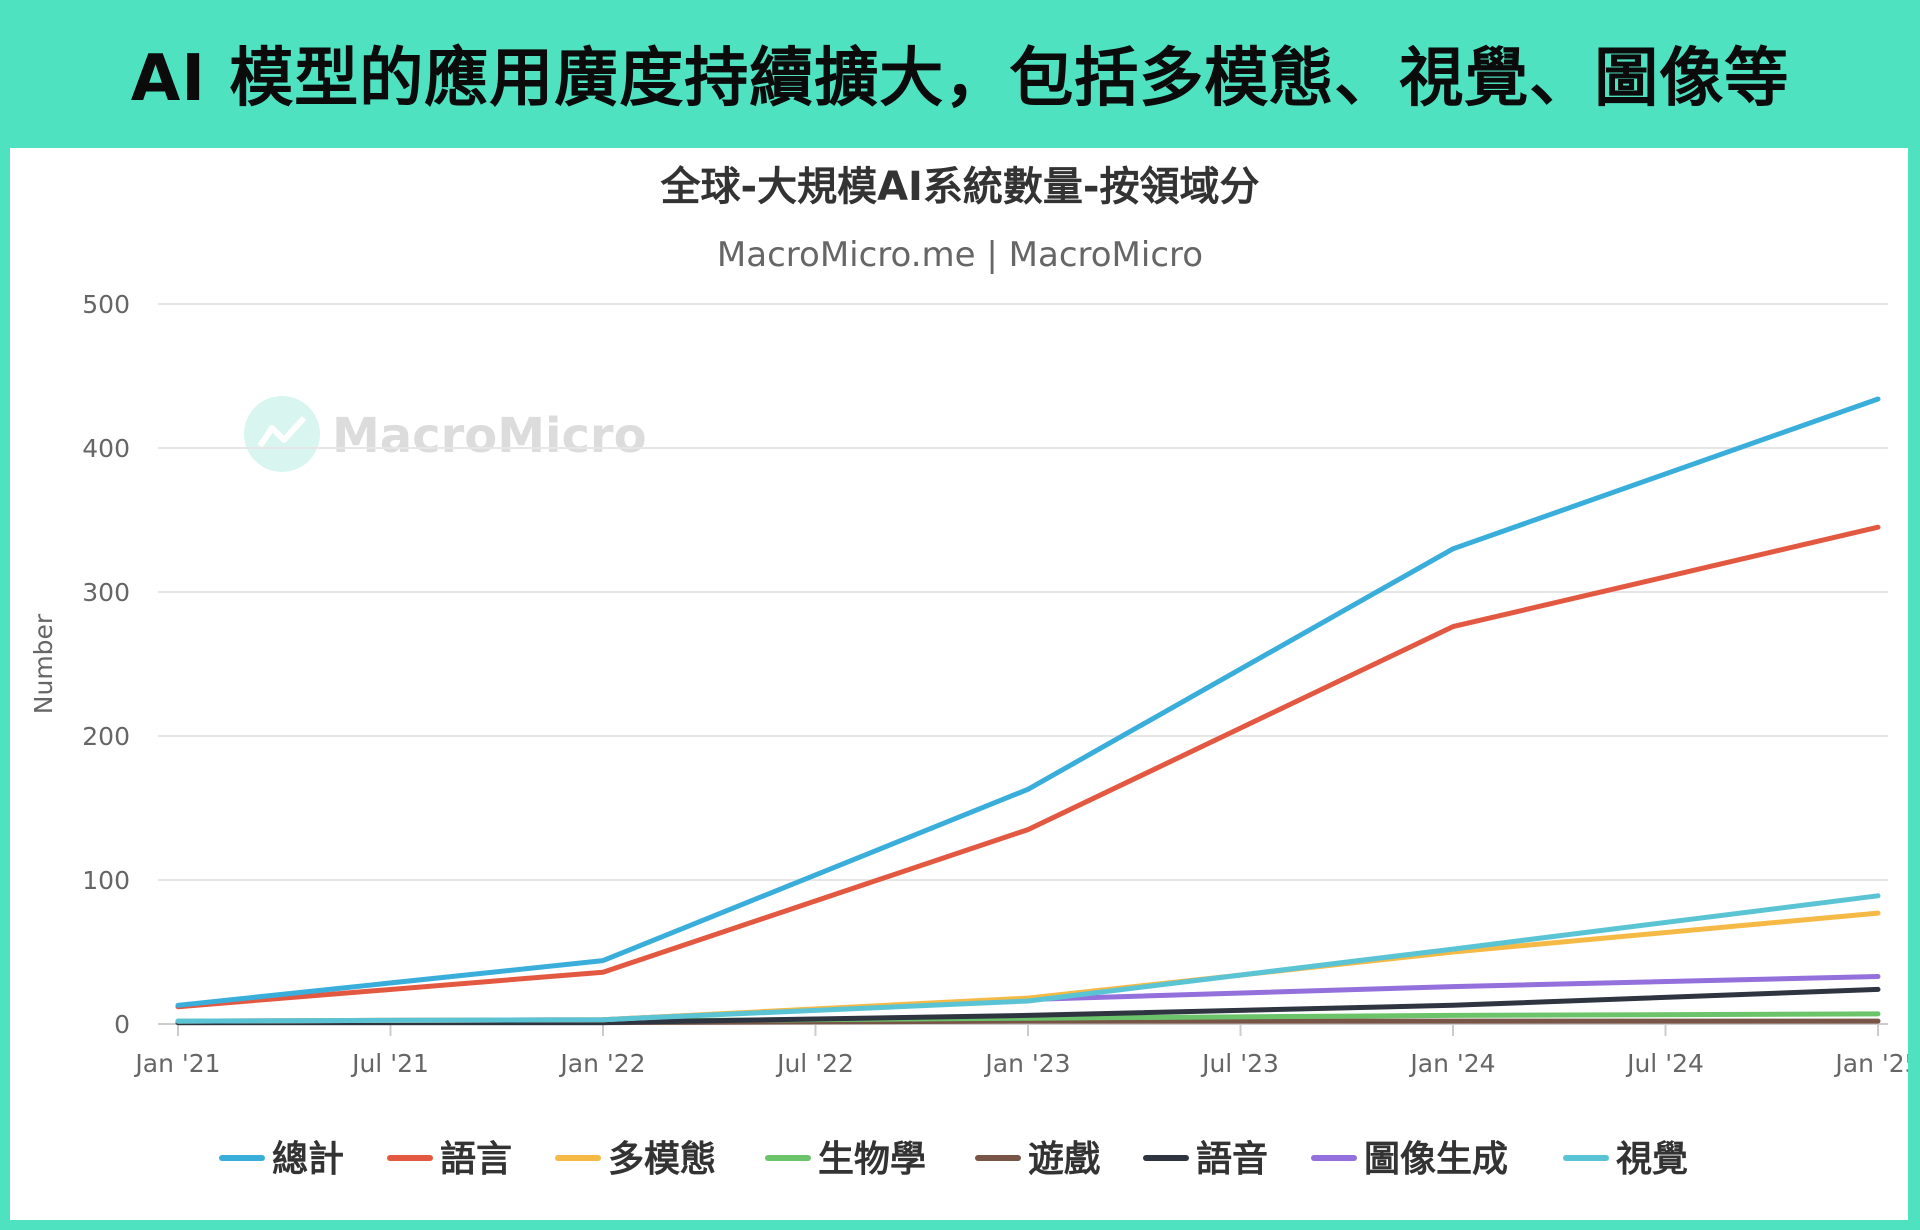  I want to click on legend-label: 生物學, so click(872, 1159).